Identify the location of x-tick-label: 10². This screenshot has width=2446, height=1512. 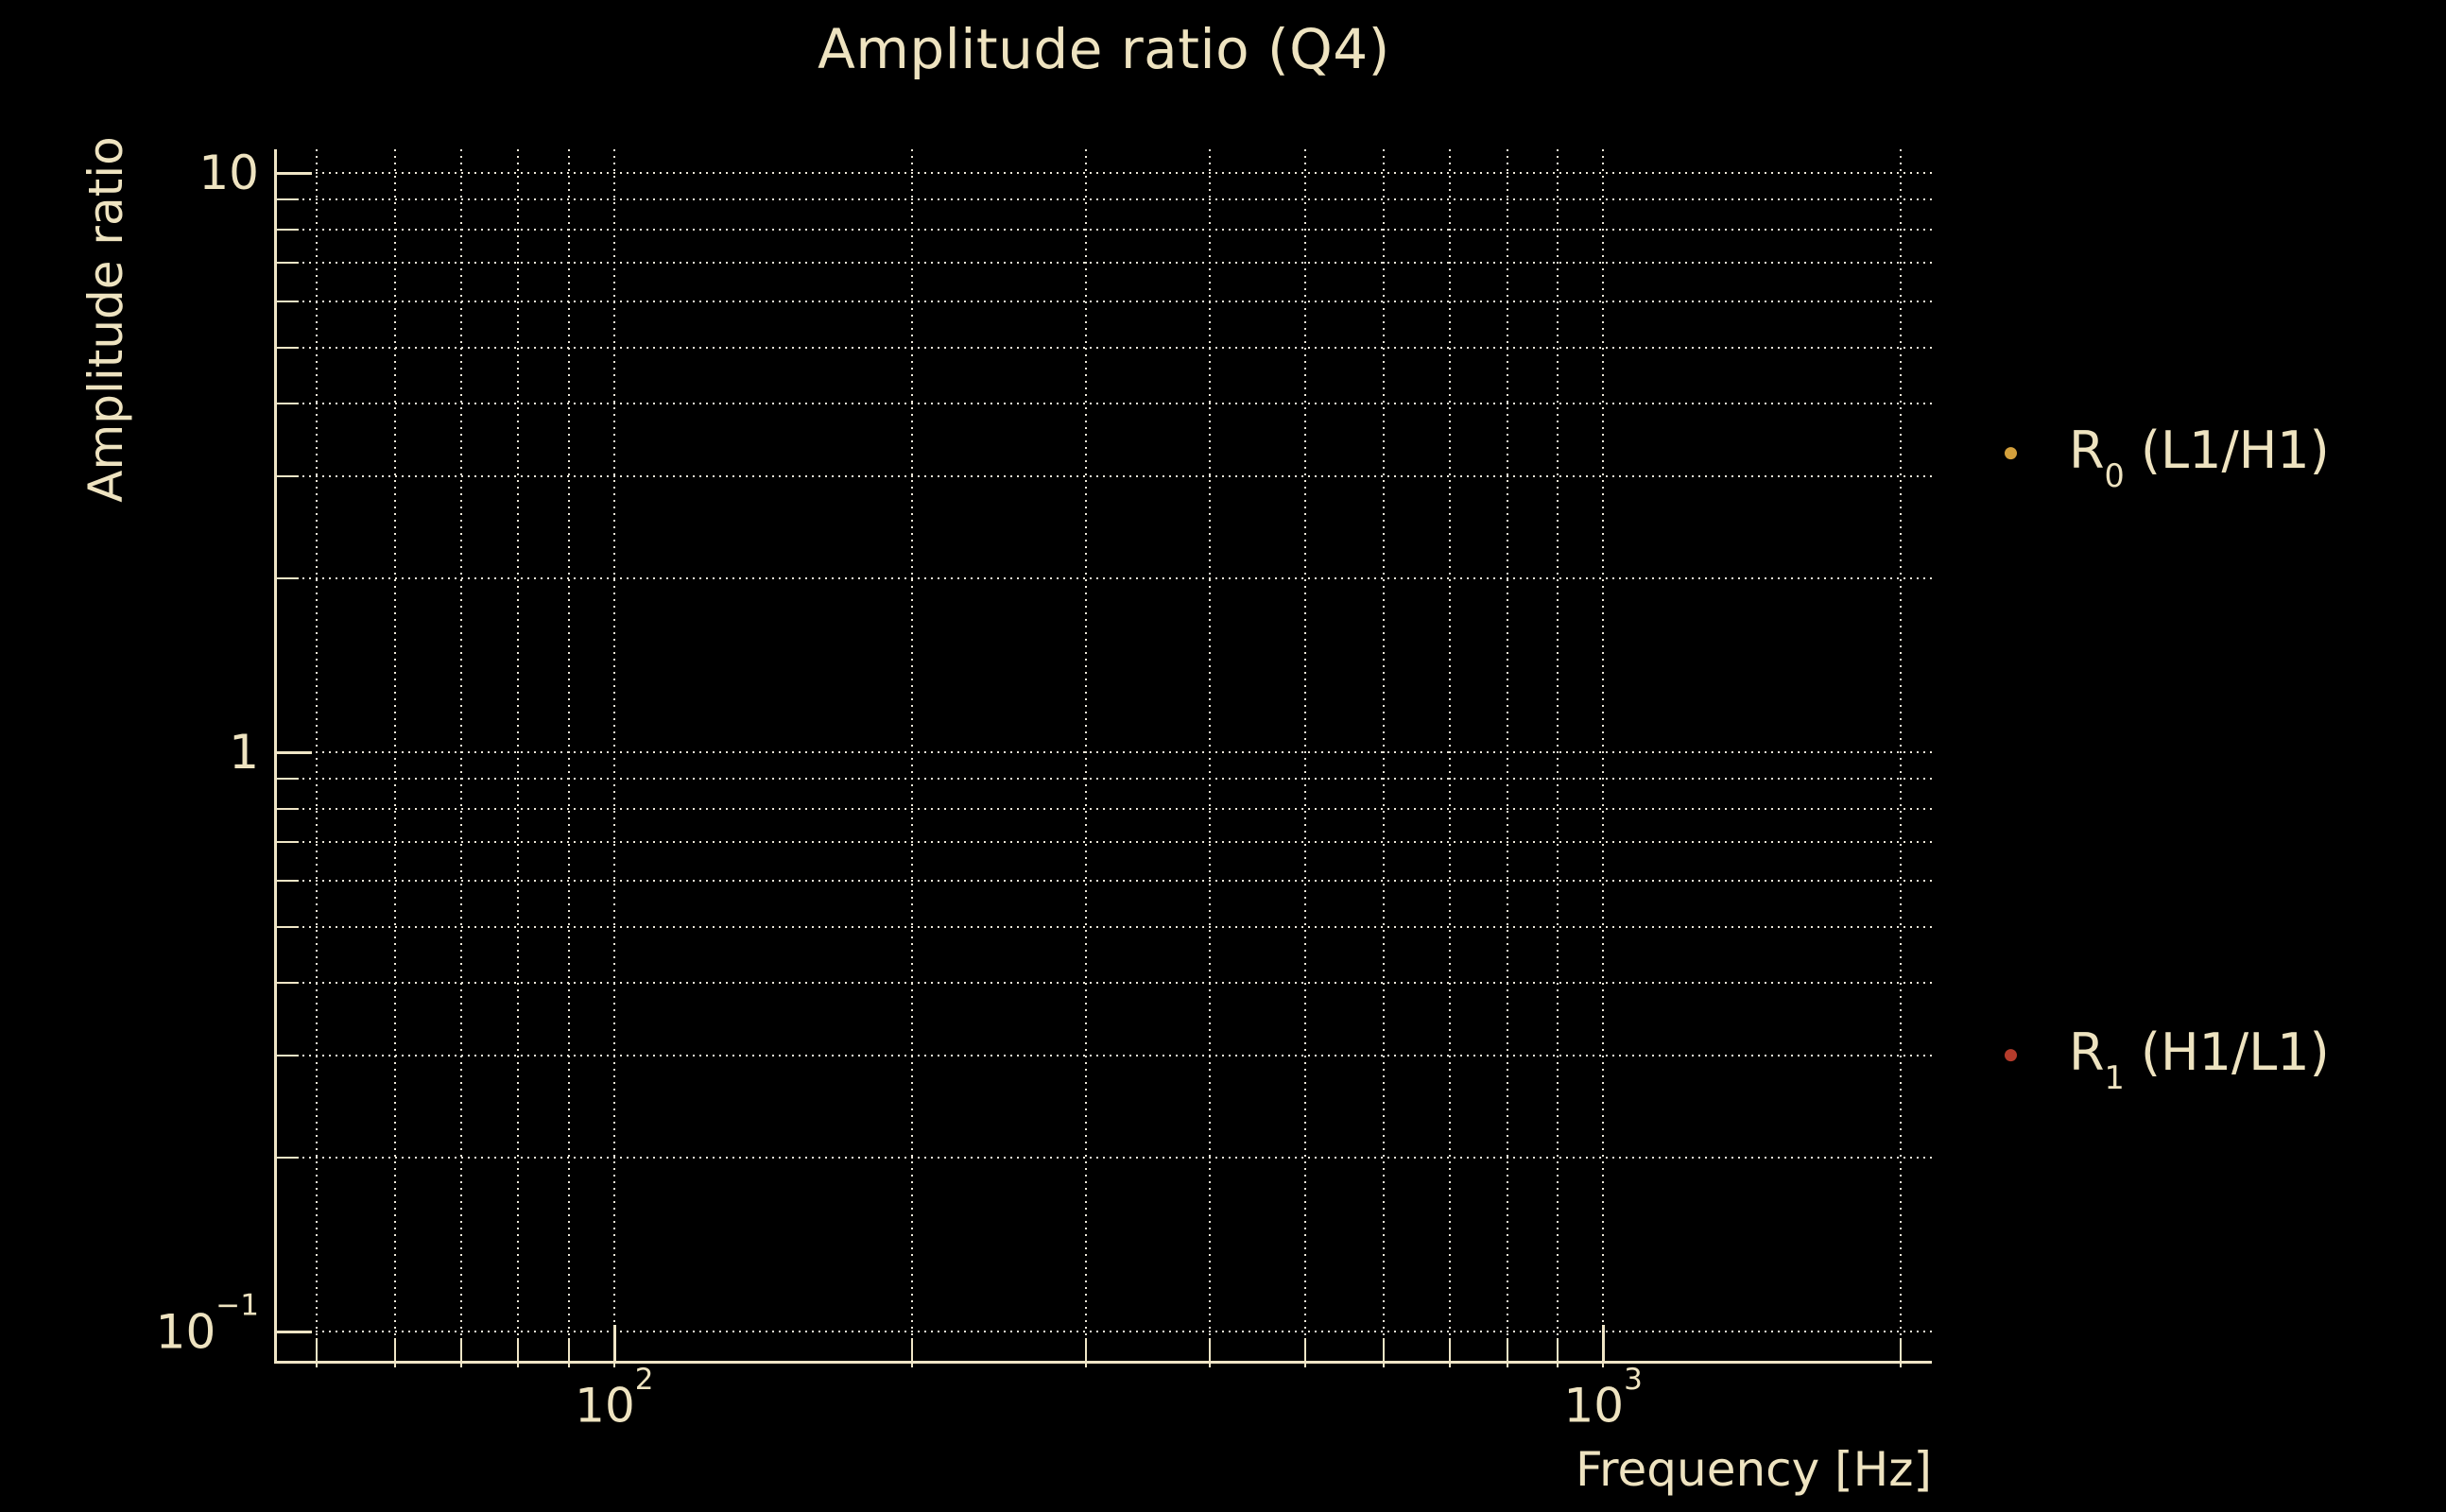
(614, 1398).